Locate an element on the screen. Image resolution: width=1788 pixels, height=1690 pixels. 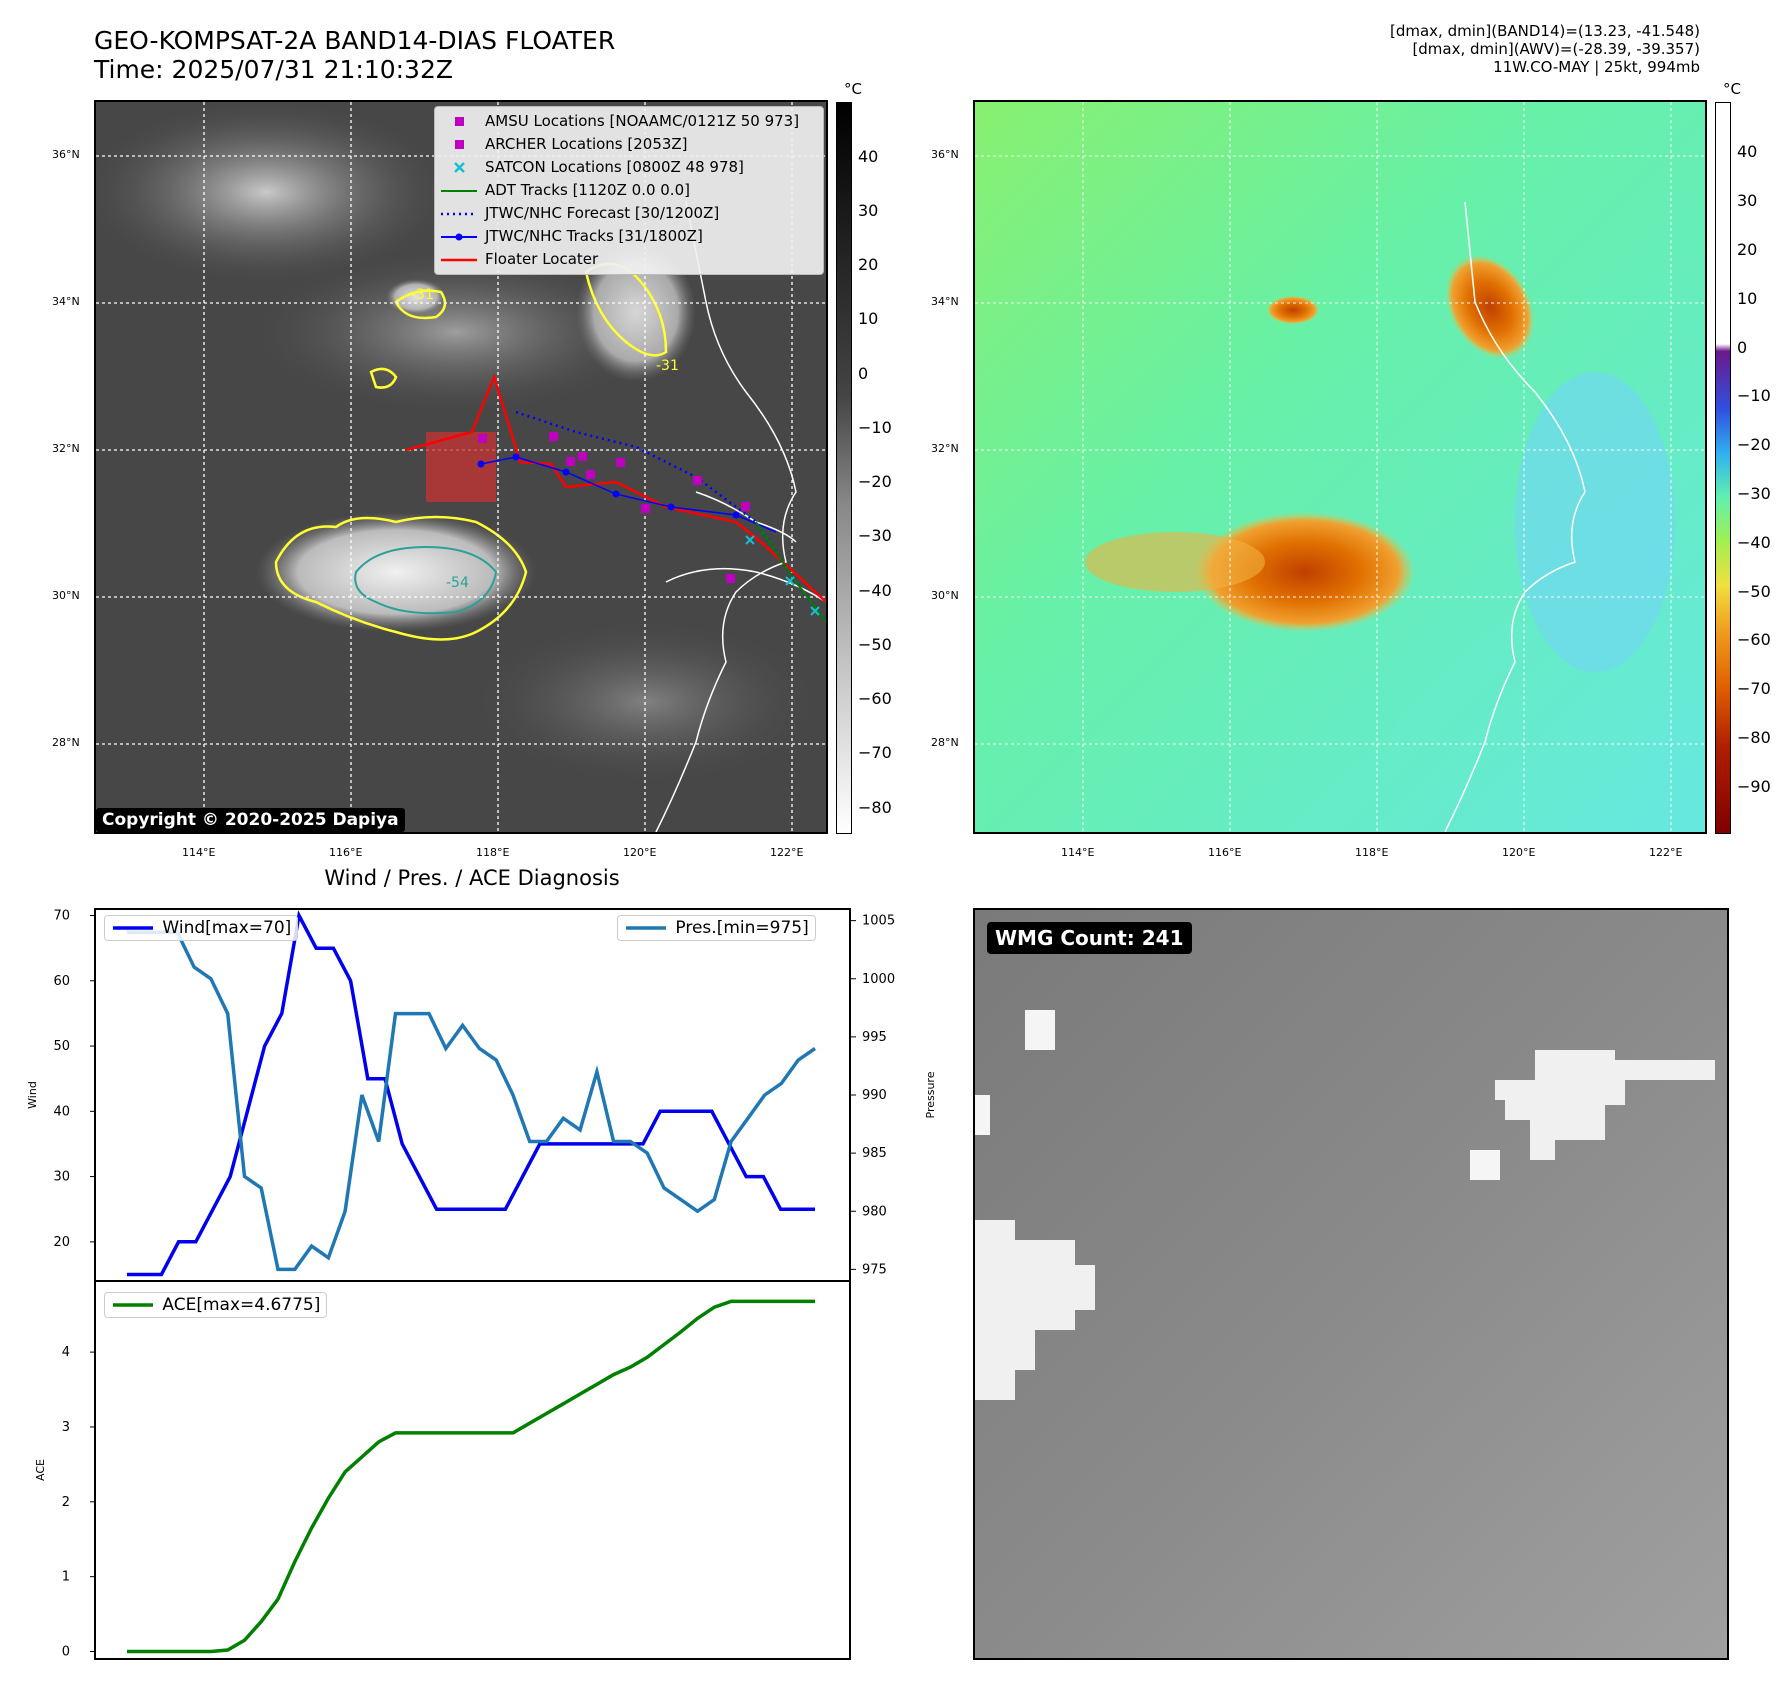
pressure-legend: Pres.[min=975] is located at coordinates (716, 928).